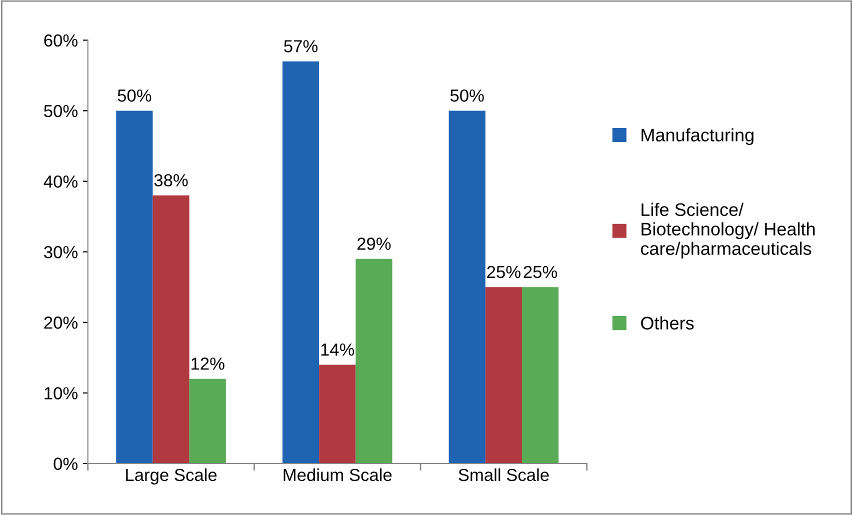  Describe the element at coordinates (208, 364) in the screenshot. I see `data-label: 12%` at that location.